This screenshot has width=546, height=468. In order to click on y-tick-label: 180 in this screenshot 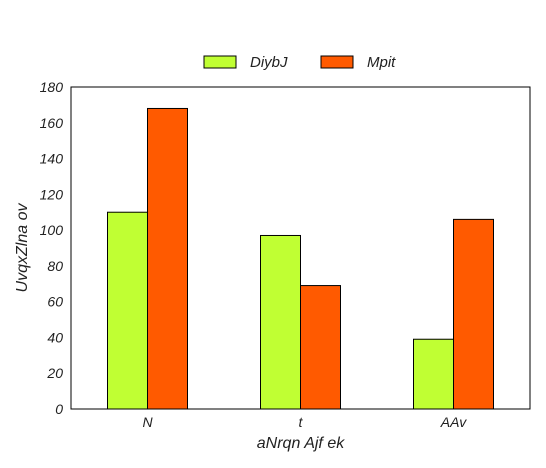, I will do `click(52, 87)`.